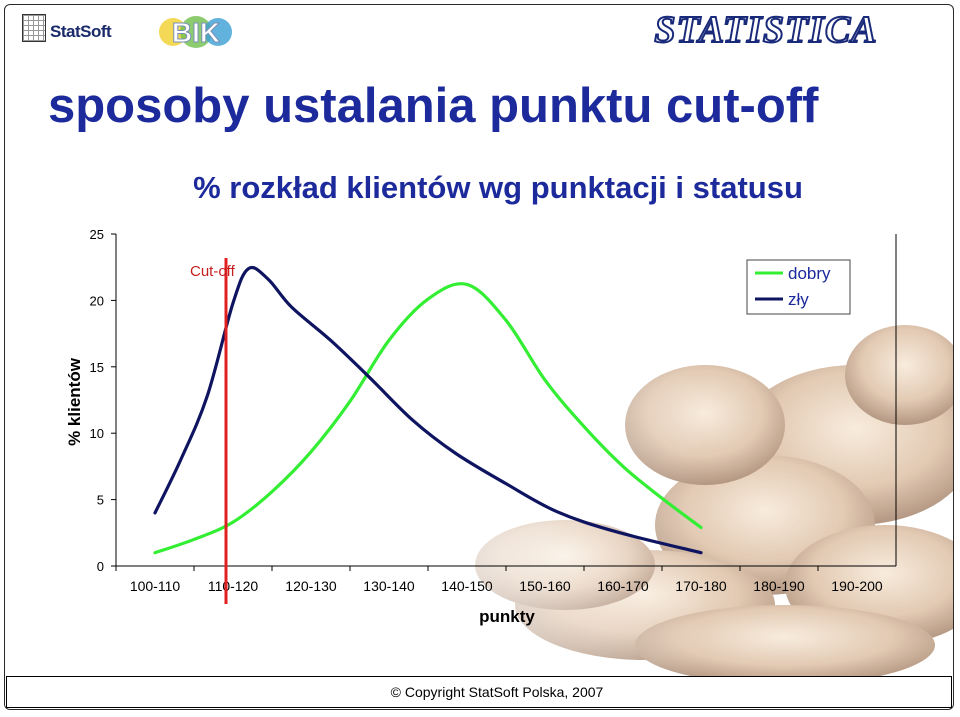 This screenshot has width=960, height=717. What do you see at coordinates (100, 566) in the screenshot?
I see `y-tick-label: 0` at bounding box center [100, 566].